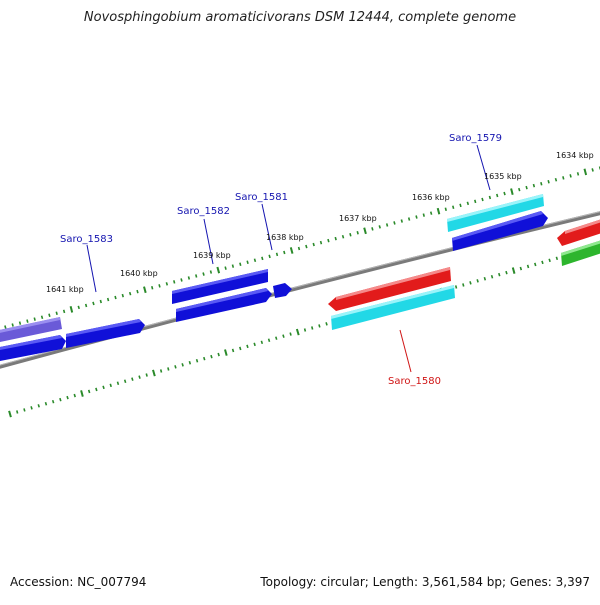 This screenshot has width=600, height=605. I want to click on kbp-label-1640: 1640 kbp, so click(139, 273).